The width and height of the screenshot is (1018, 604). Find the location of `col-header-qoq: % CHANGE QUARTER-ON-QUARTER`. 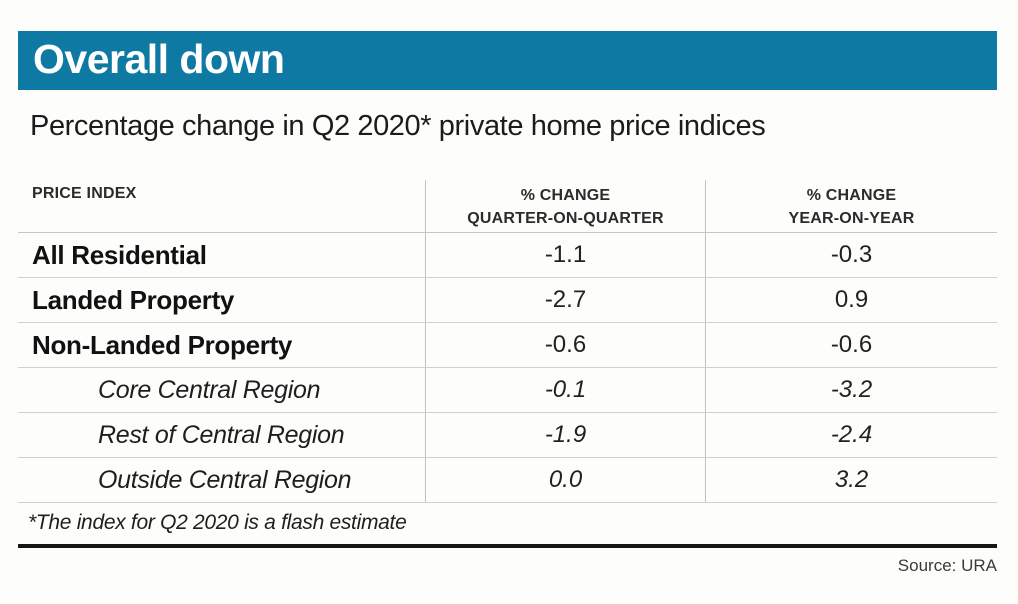

col-header-qoq: % CHANGE QUARTER-ON-QUARTER is located at coordinates (565, 206).